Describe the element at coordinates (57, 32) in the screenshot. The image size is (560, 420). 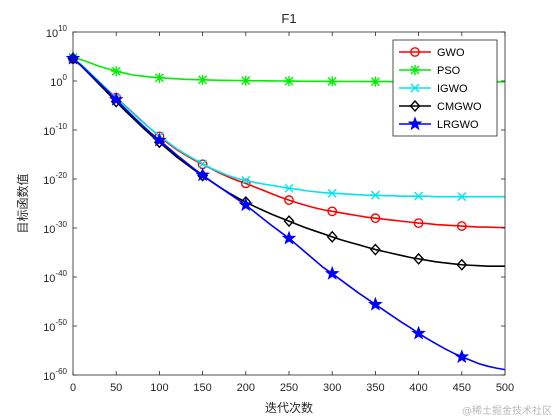
I see `y-tick-label: 1010` at that location.